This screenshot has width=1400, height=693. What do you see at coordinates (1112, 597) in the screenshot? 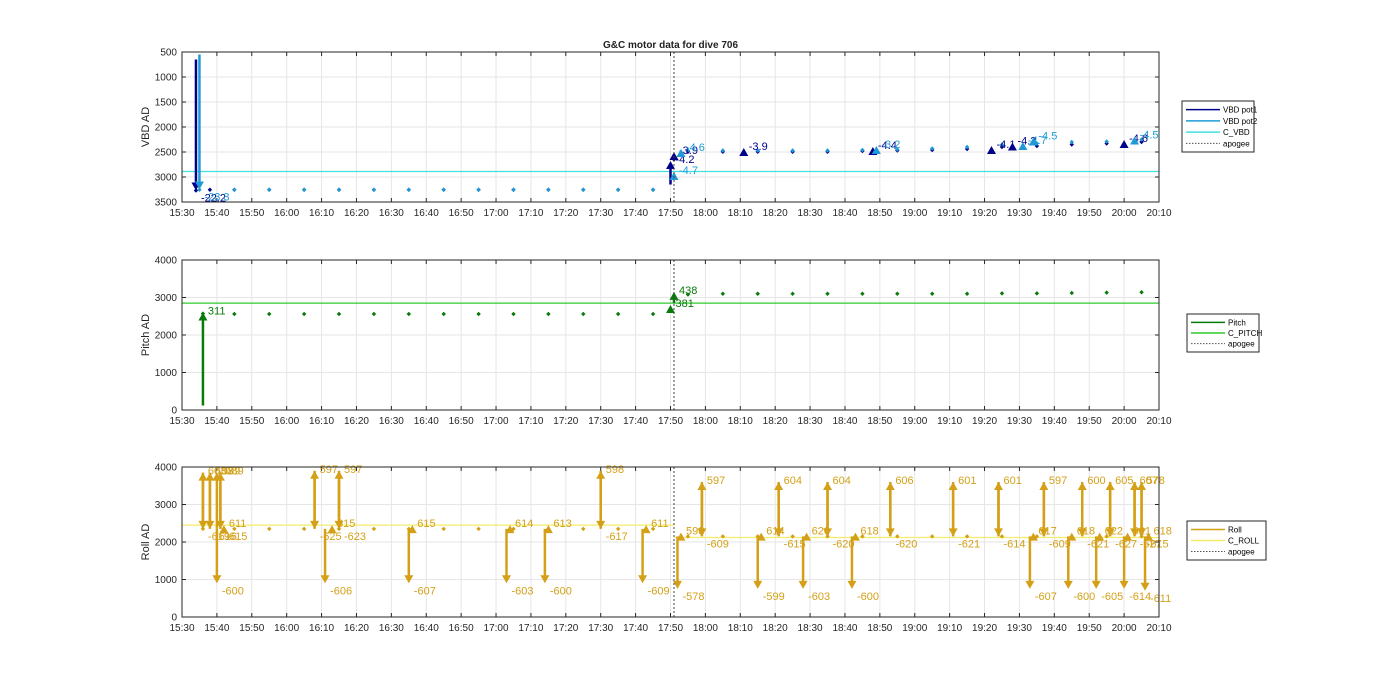
I see `event-label: -605` at bounding box center [1112, 597].